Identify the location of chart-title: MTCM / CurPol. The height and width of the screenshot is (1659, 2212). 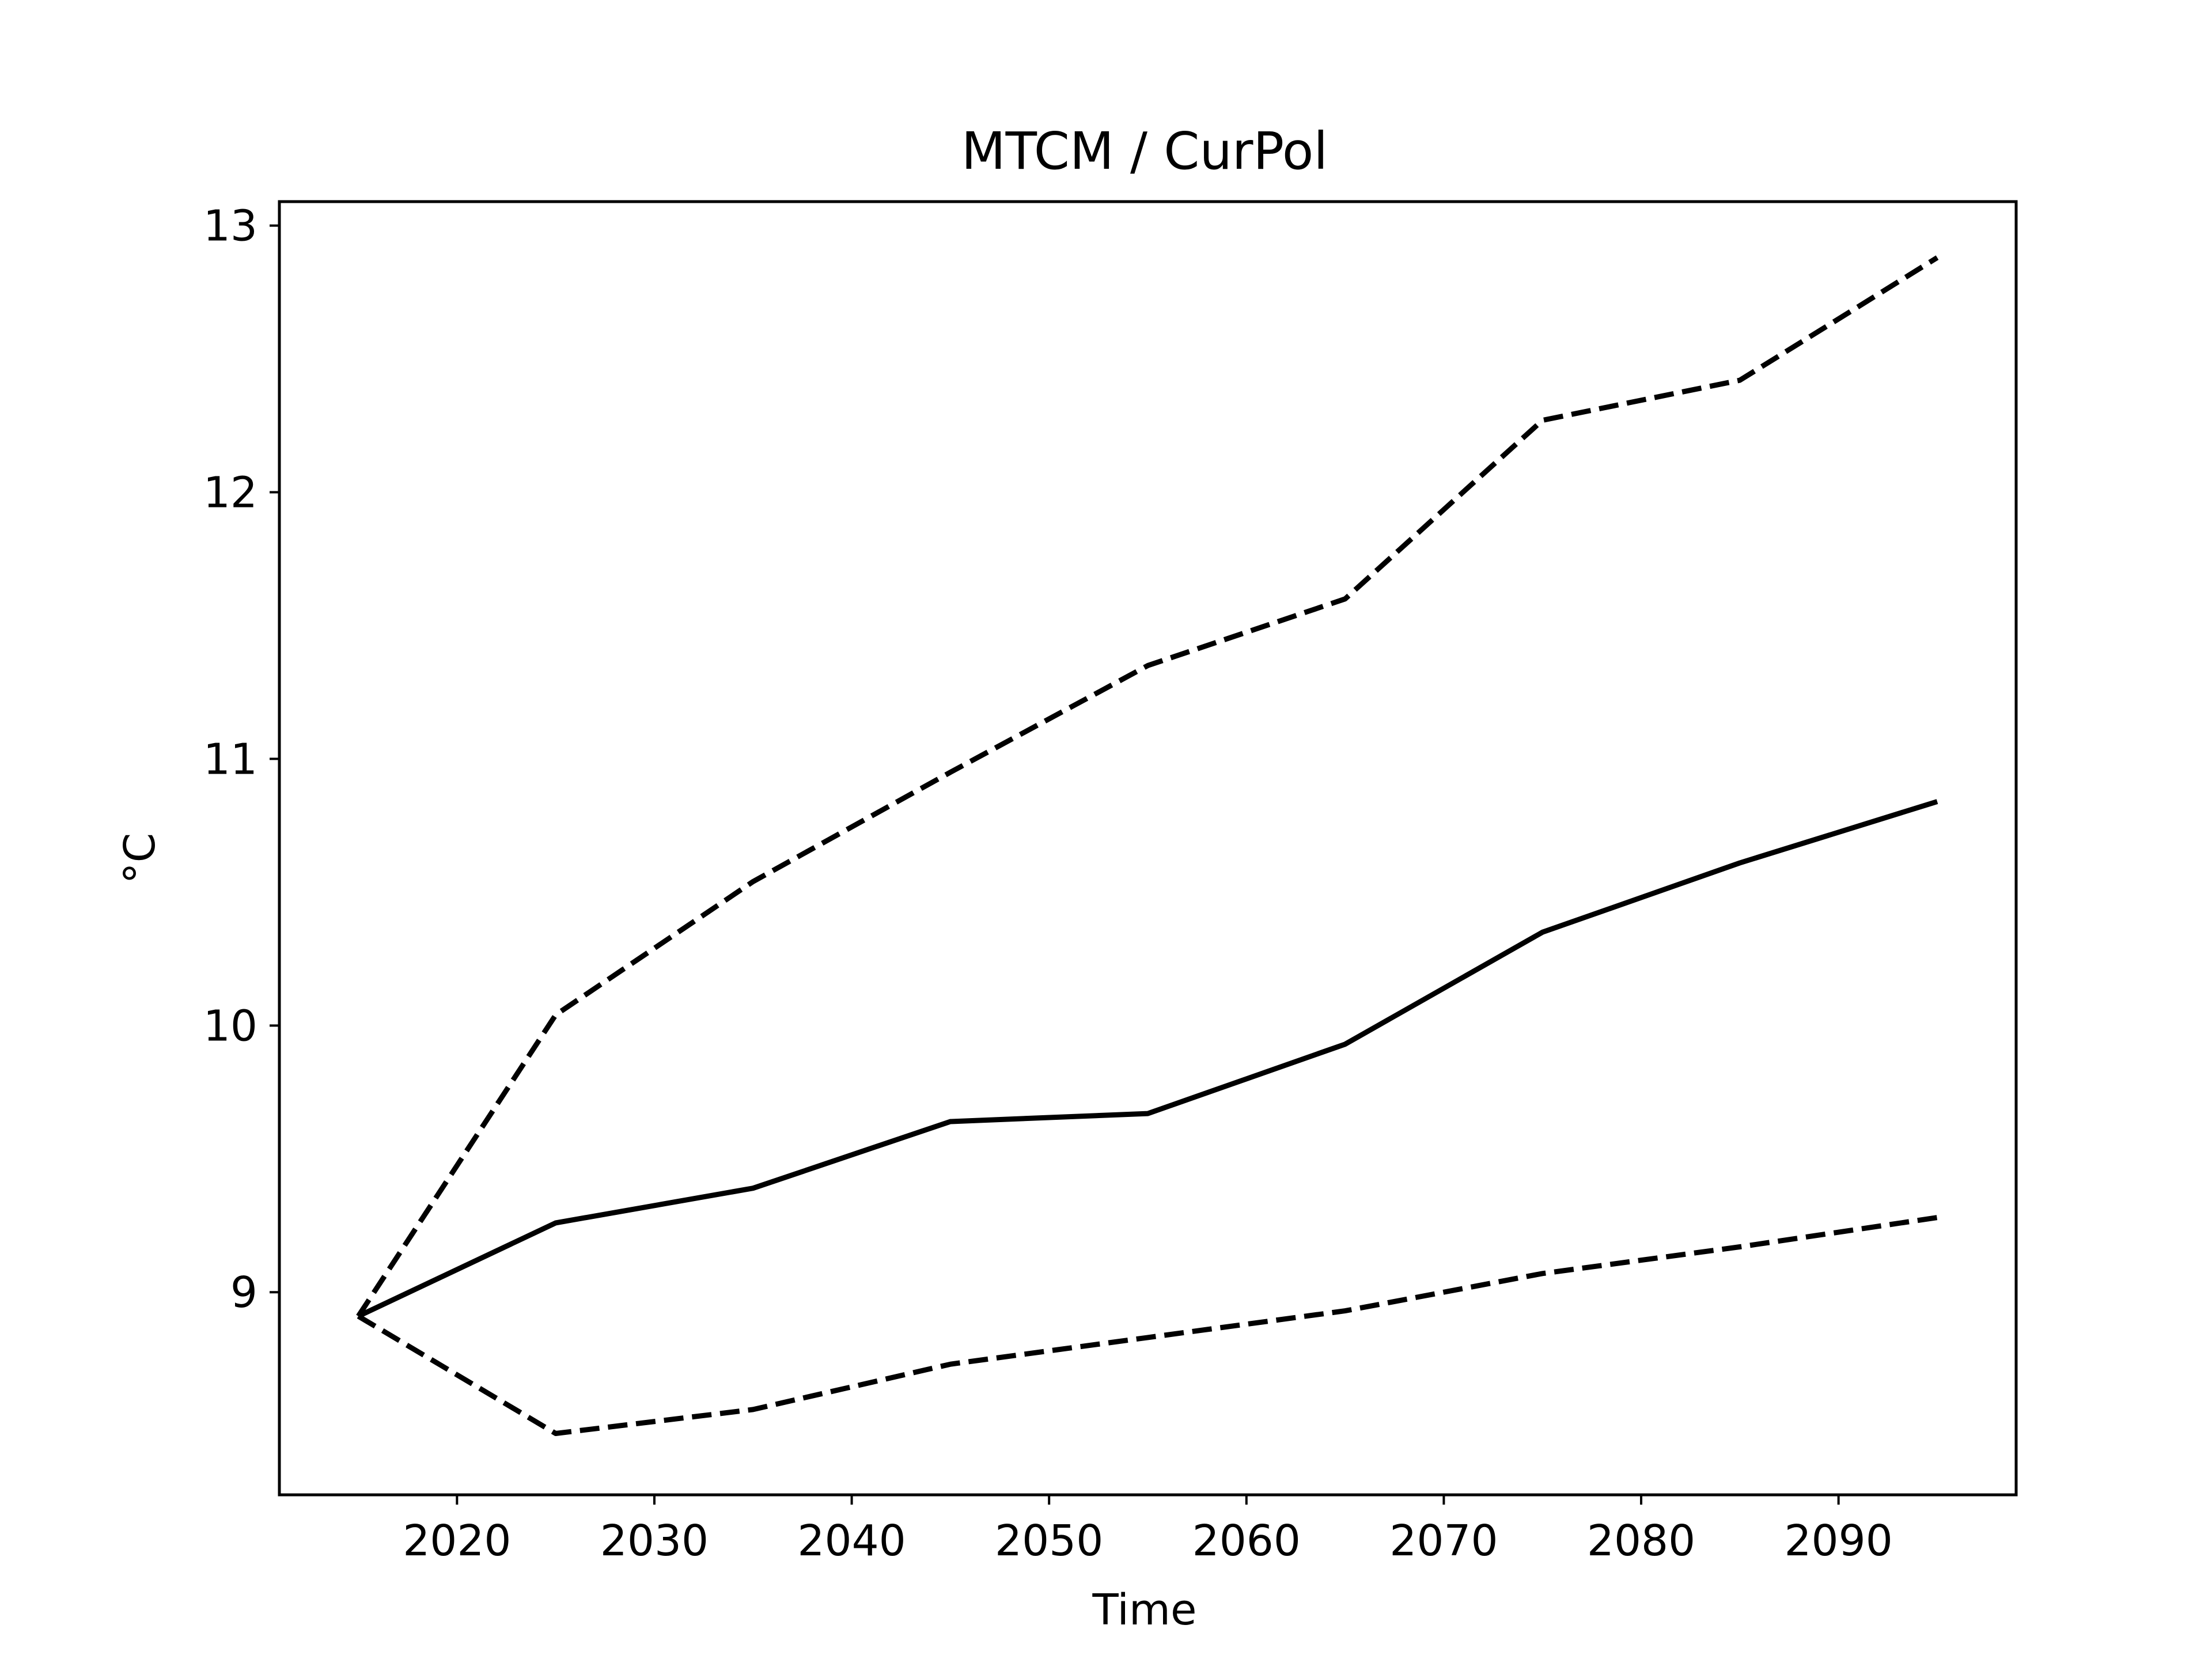
(1144, 151).